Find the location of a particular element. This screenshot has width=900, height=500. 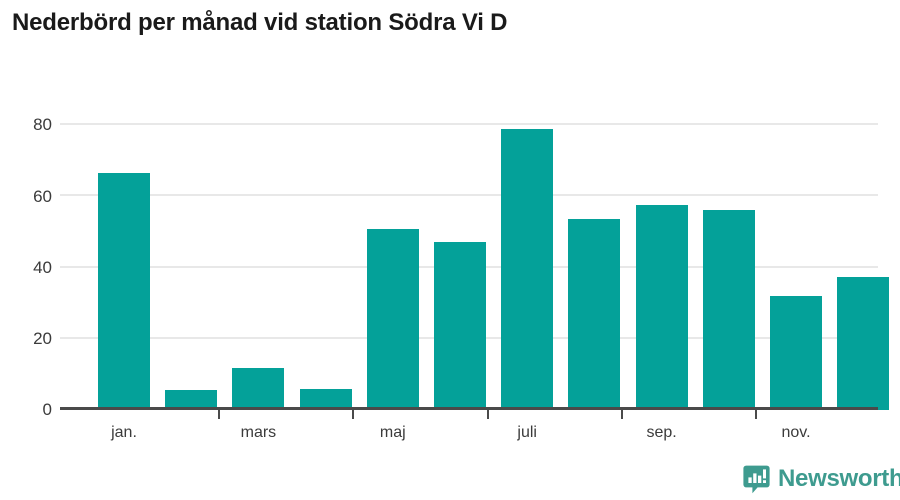

bar-apr is located at coordinates (325, 399).